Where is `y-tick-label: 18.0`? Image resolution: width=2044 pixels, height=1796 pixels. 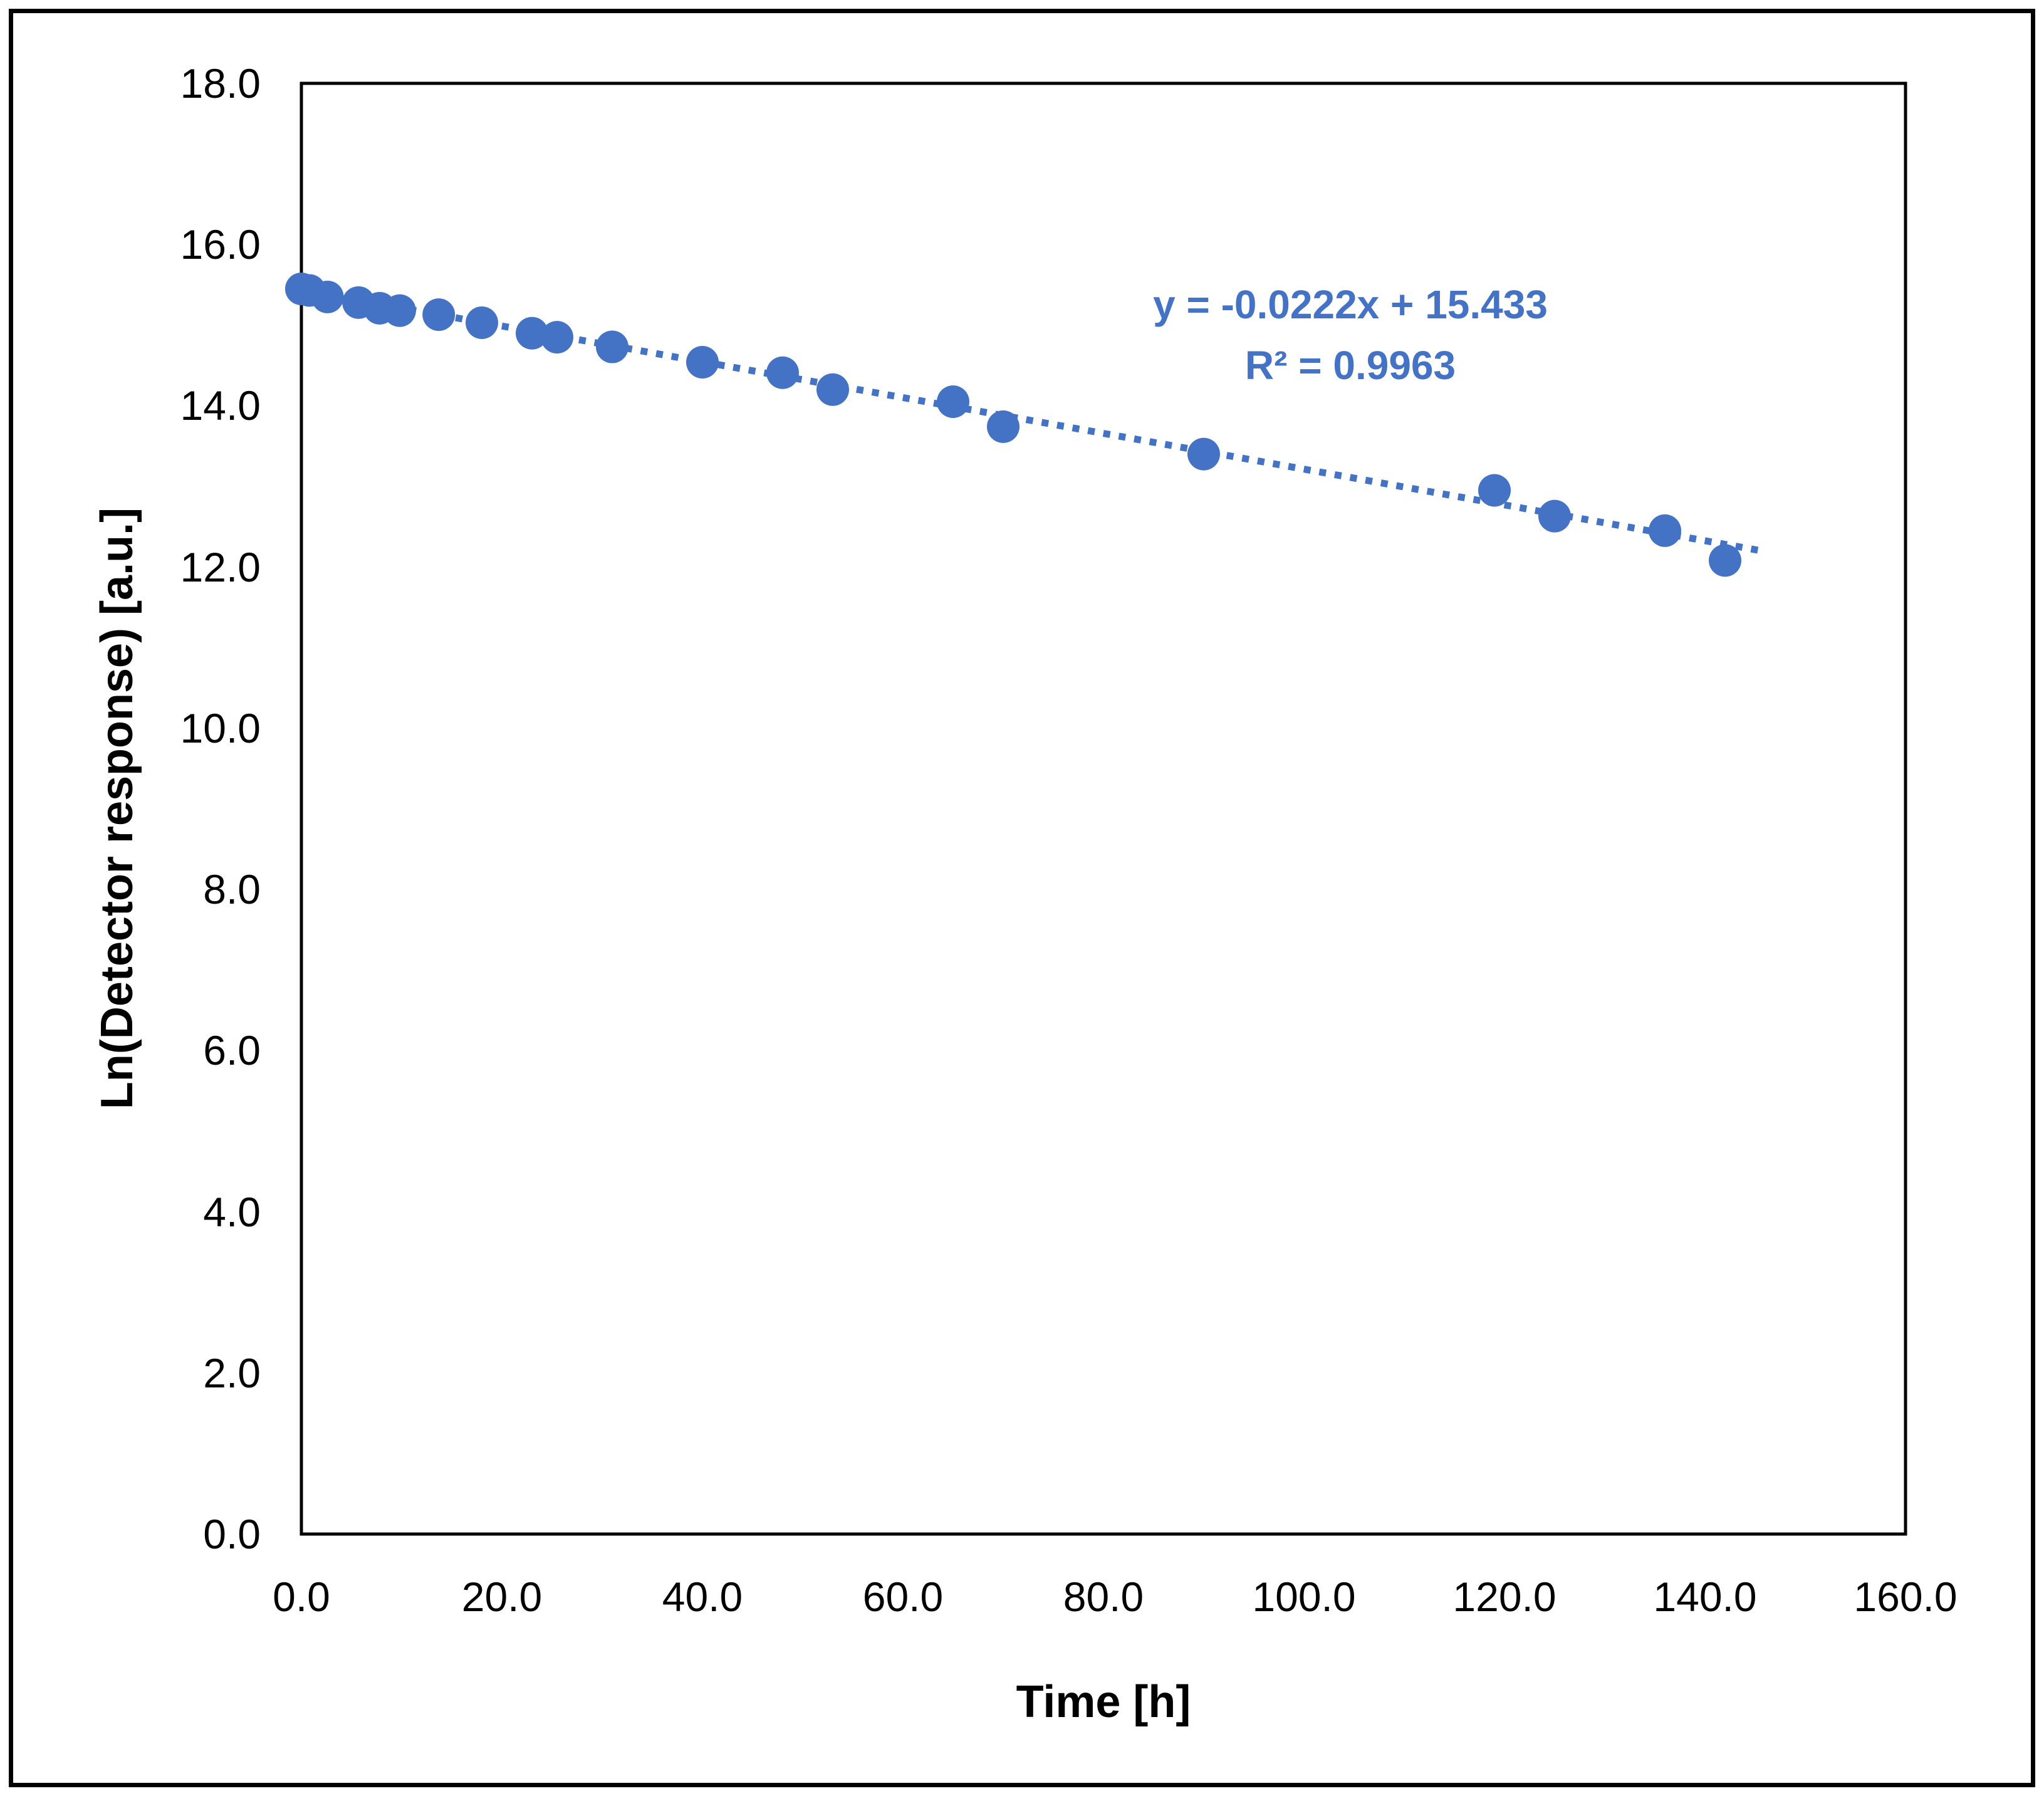 y-tick-label: 18.0 is located at coordinates (220, 83).